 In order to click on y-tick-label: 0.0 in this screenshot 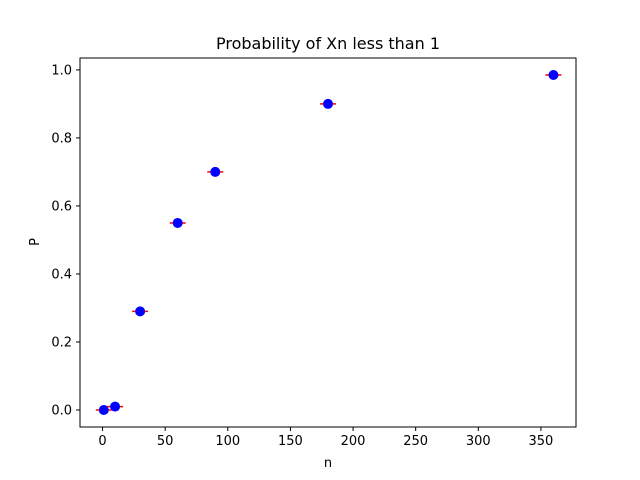, I will do `click(61, 410)`.